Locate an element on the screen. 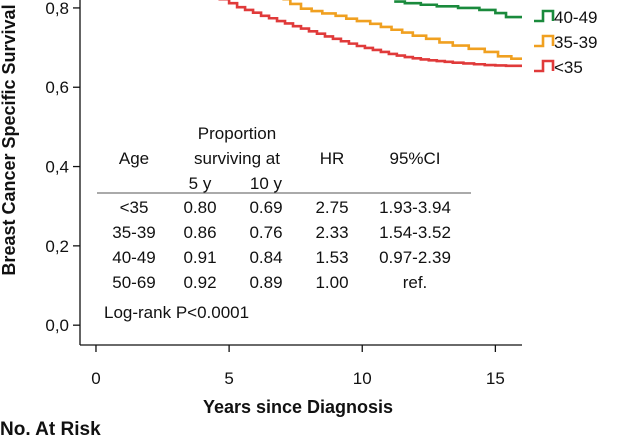  y-tick-label: 0,6 is located at coordinates (57, 87).